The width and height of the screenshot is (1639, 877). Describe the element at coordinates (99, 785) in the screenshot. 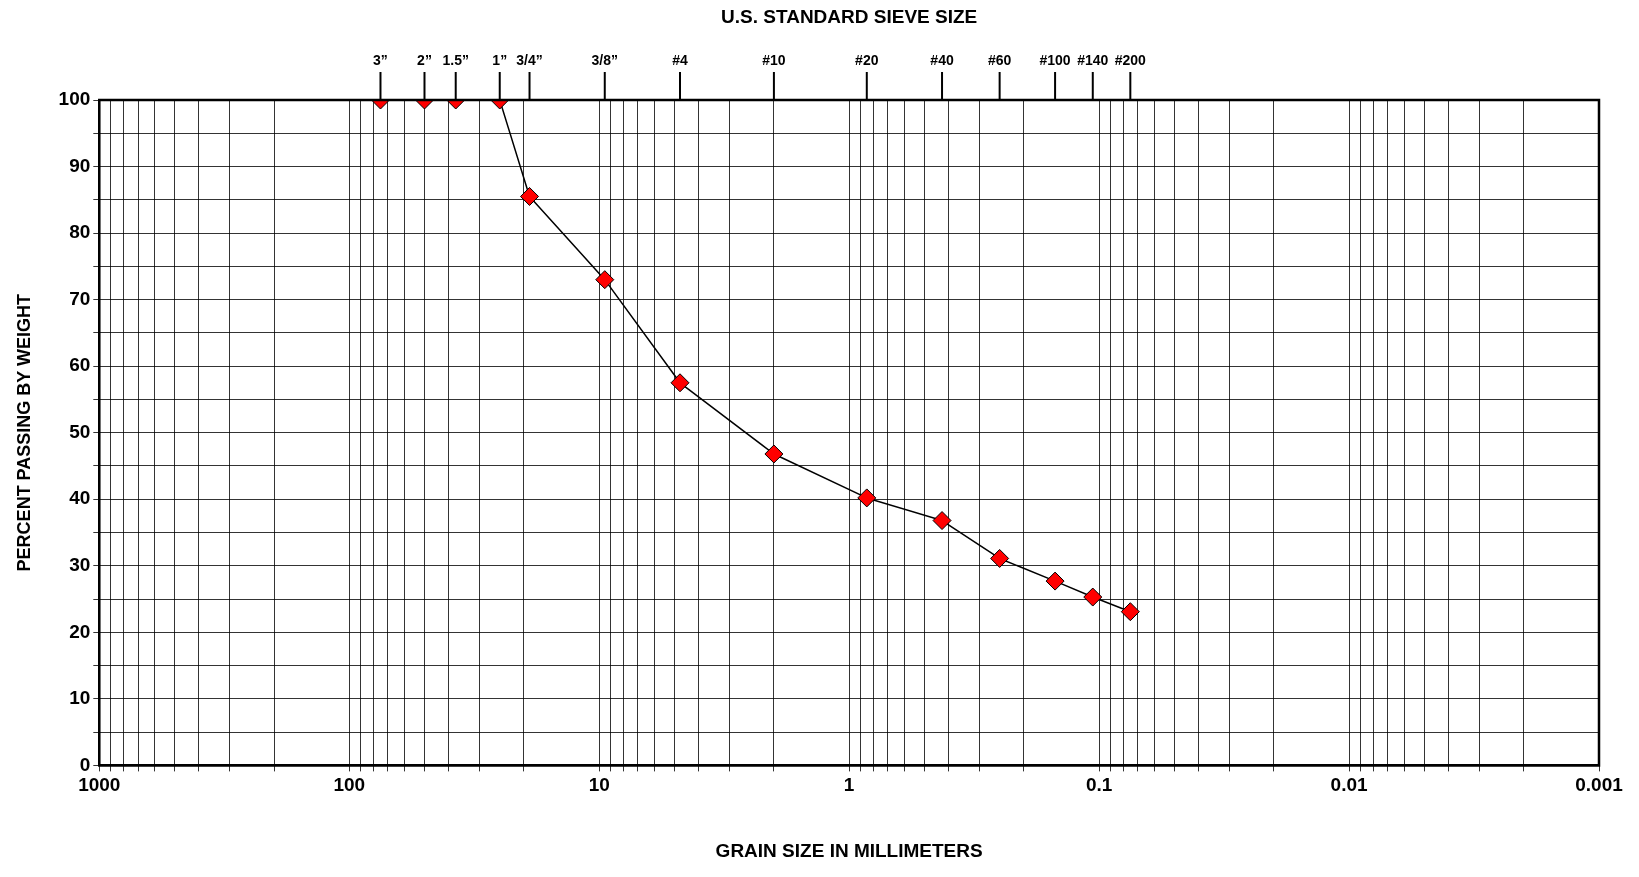

I see `x-tick-label: 1000` at that location.